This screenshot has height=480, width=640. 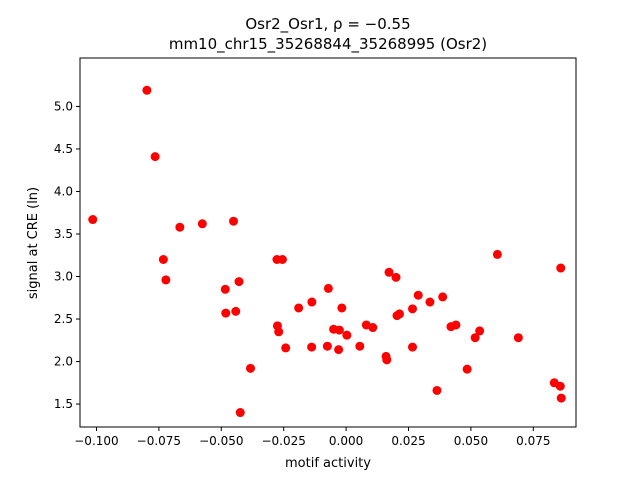 What do you see at coordinates (283, 441) in the screenshot?
I see `x-tick-label: −0.025` at bounding box center [283, 441].